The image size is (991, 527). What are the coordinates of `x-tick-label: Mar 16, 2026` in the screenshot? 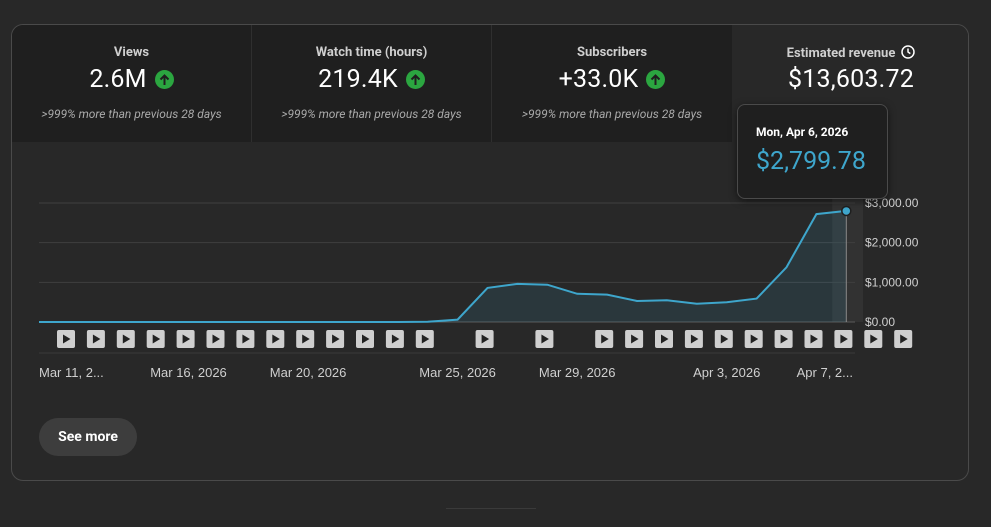 It's located at (188, 372).